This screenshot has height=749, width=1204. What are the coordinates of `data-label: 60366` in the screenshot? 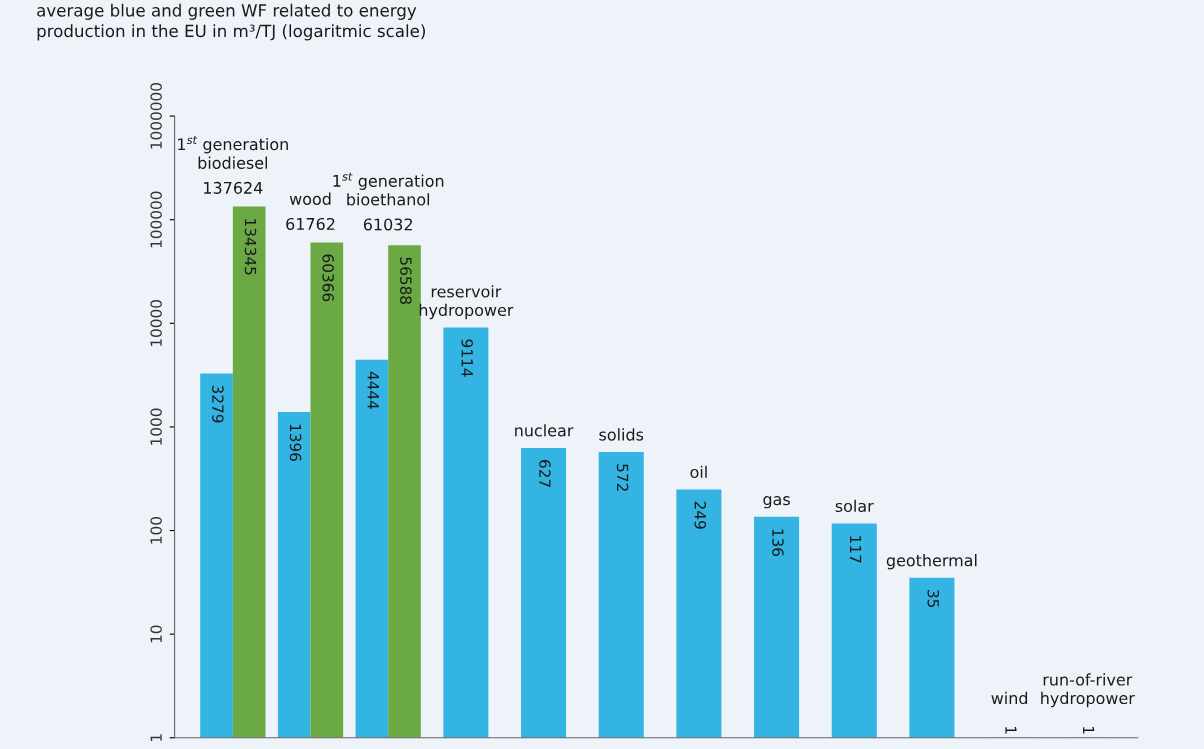 It's located at (328, 278).